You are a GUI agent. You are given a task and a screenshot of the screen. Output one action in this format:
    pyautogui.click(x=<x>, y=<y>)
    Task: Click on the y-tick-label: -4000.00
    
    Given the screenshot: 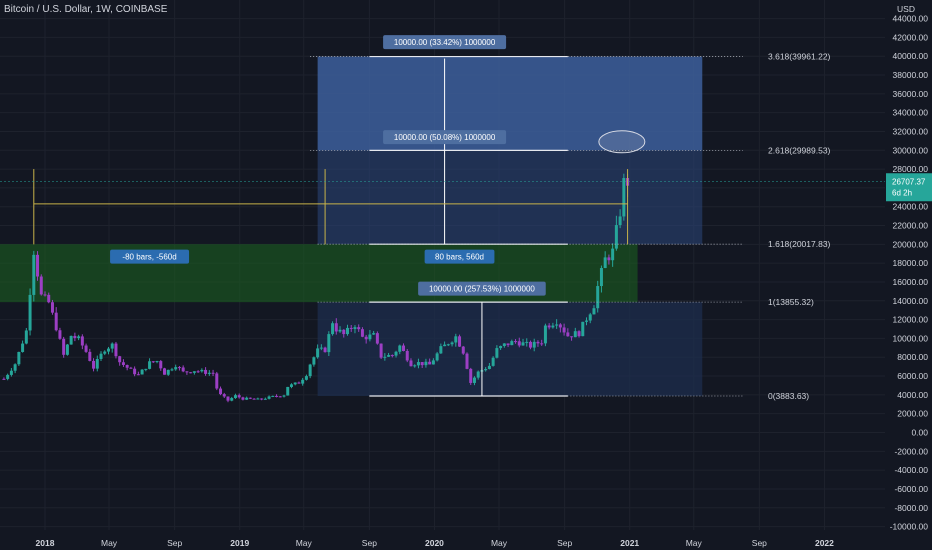 What is the action you would take?
    pyautogui.click(x=911, y=470)
    